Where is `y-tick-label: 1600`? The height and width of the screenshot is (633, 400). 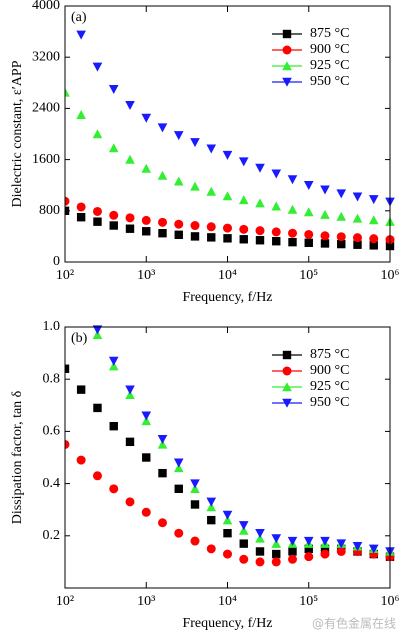
y-tick-label: 1600 is located at coordinates (46, 159).